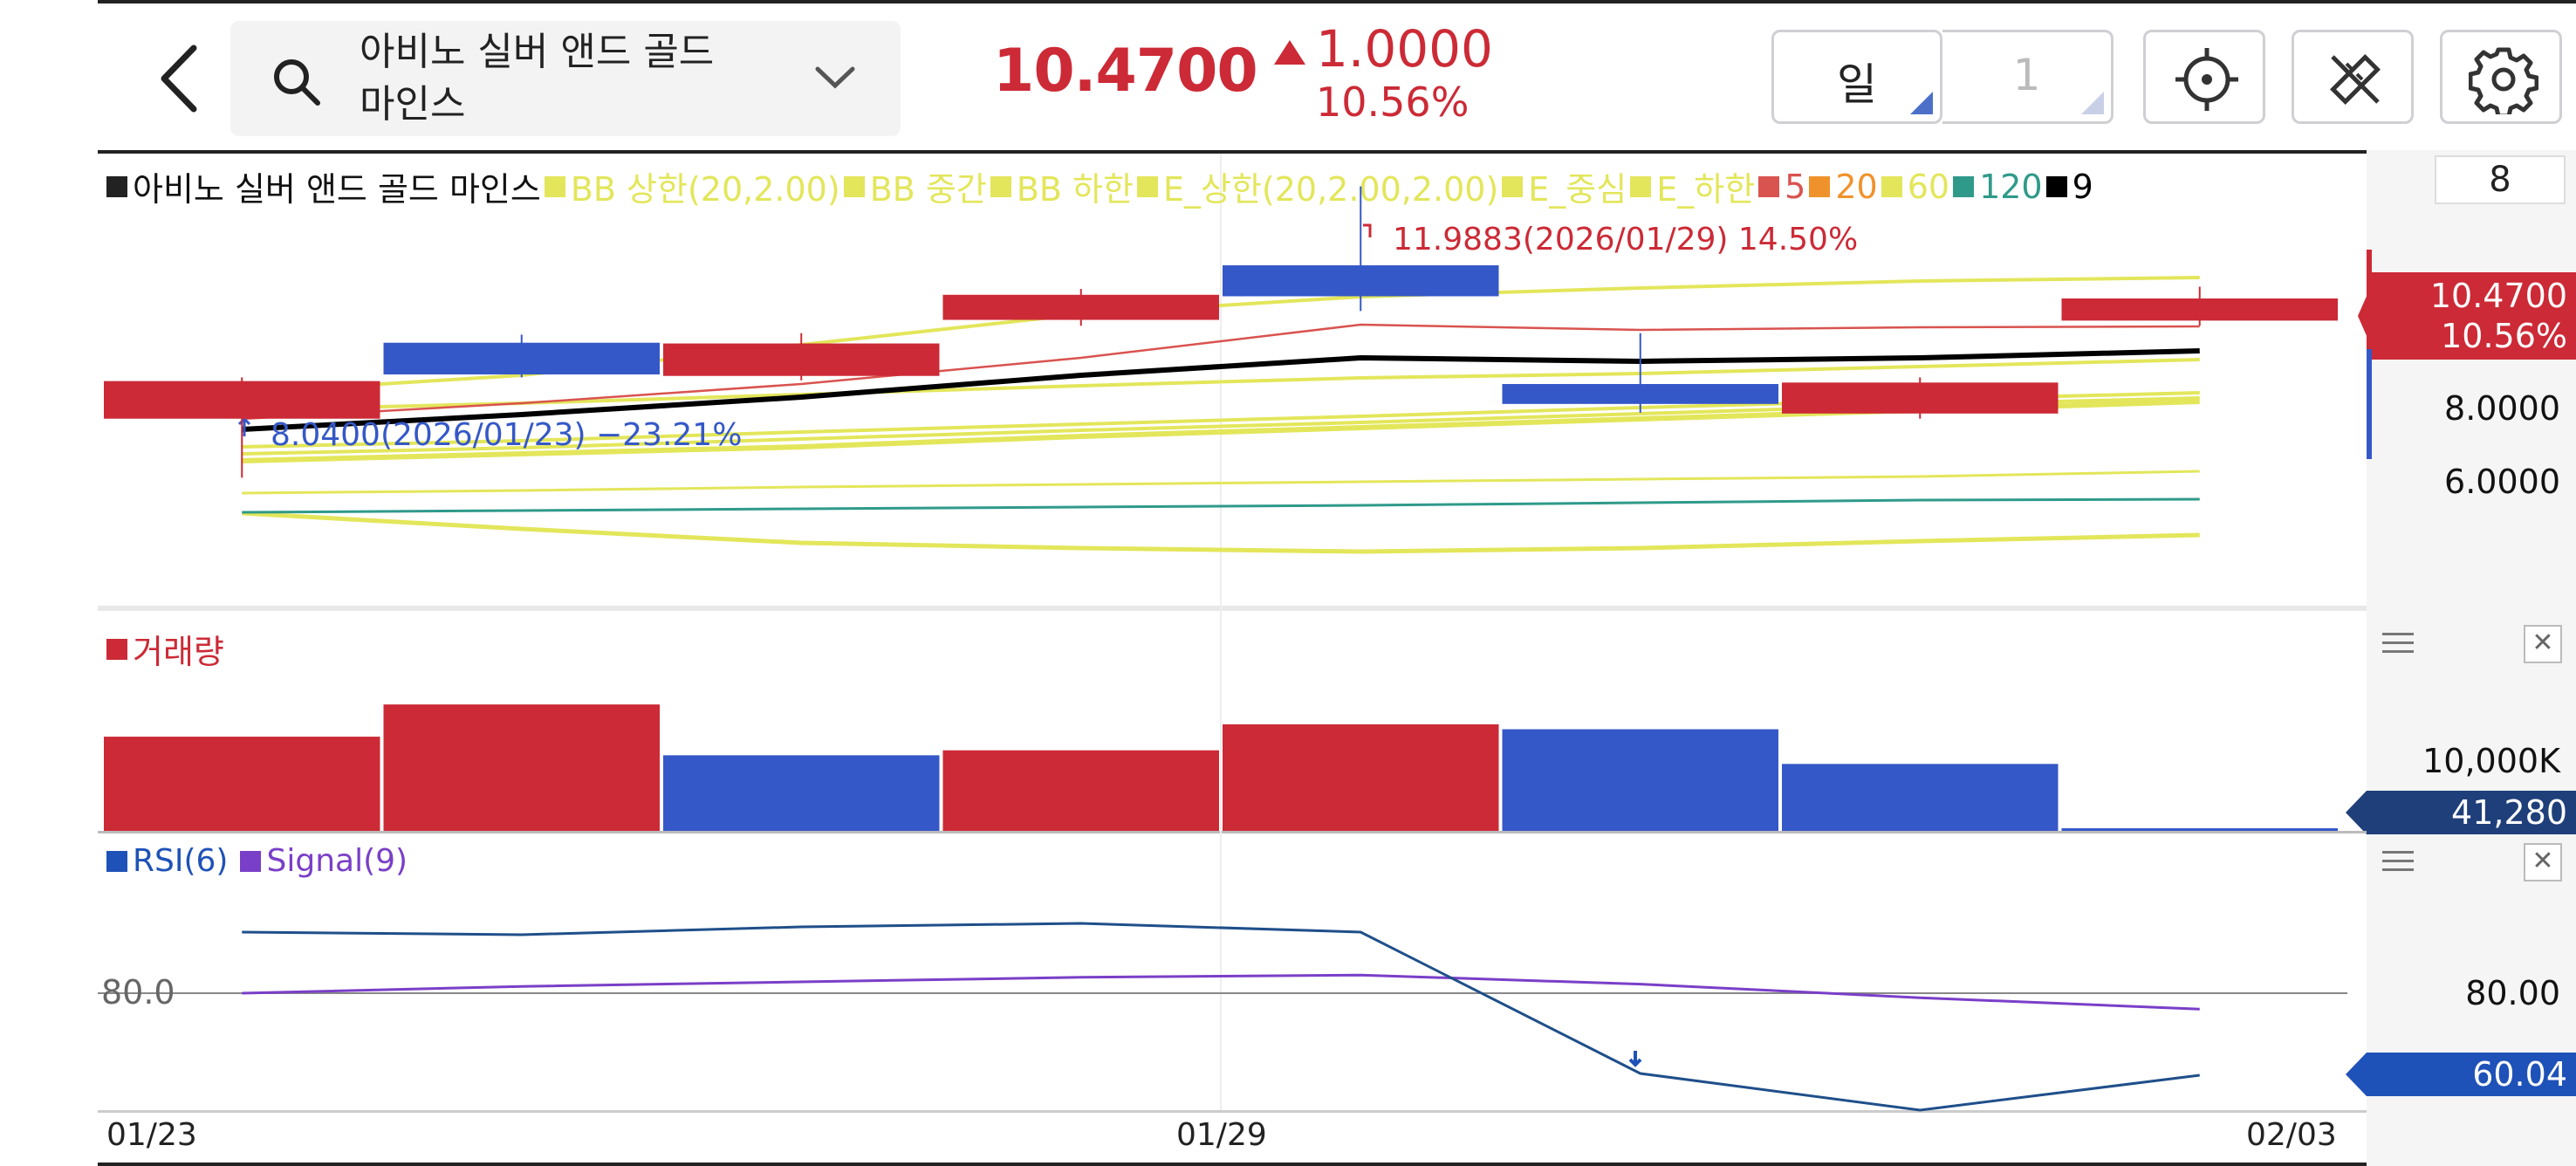 The width and height of the screenshot is (2576, 1166). I want to click on legend-label: BB 중간, so click(928, 189).